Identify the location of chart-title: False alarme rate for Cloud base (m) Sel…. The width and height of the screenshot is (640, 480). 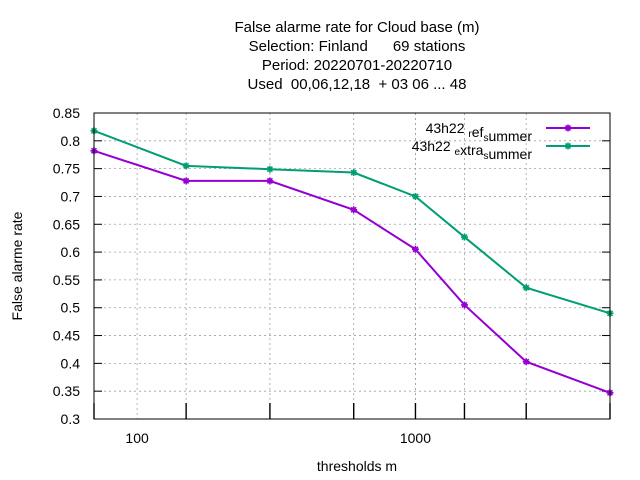
(356, 56).